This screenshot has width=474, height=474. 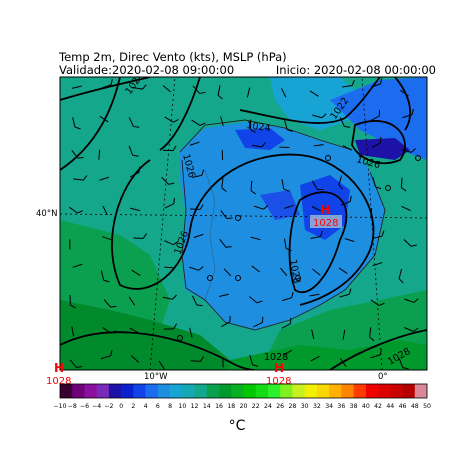 What do you see at coordinates (147, 70) in the screenshot?
I see `validity-time: Validade:2020-02-08 09:00:00` at bounding box center [147, 70].